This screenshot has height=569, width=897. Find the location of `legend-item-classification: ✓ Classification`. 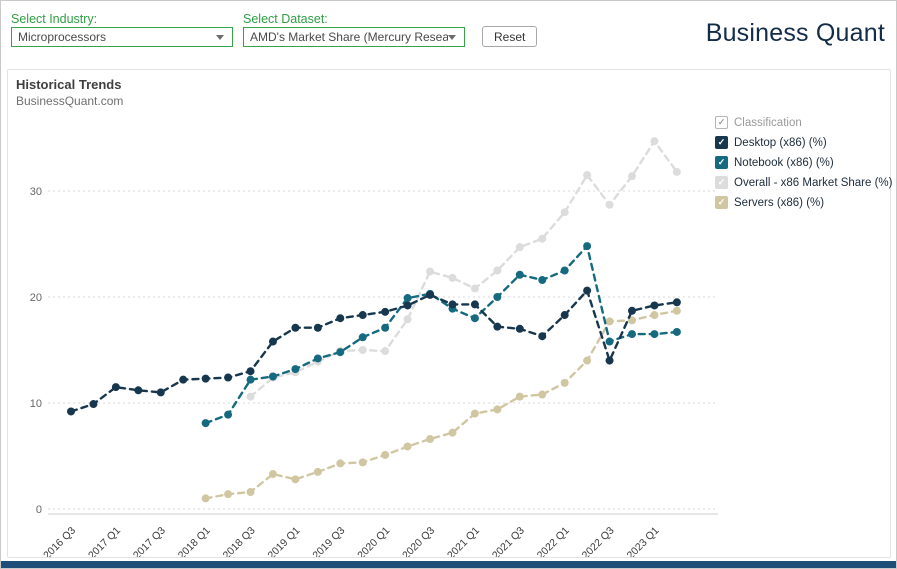

legend-item-classification: ✓ Classification is located at coordinates (801, 122).